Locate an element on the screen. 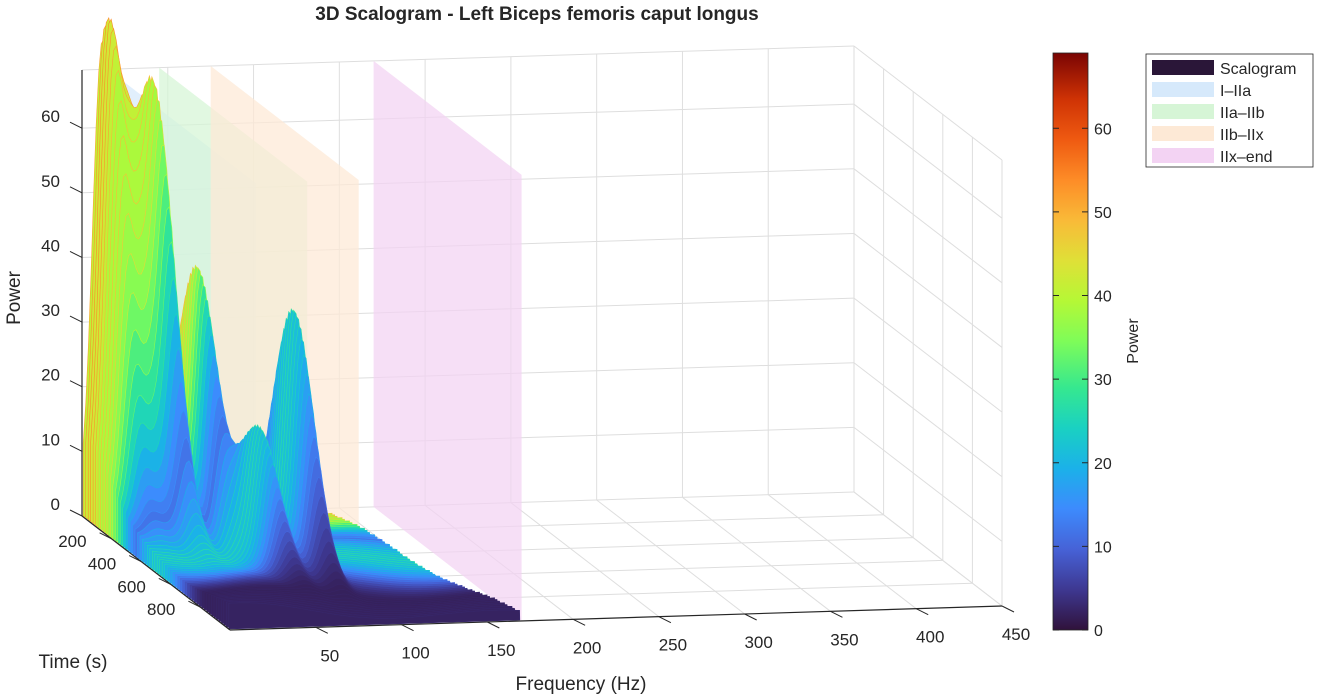 The width and height of the screenshot is (1318, 696). legend-entry: I–IIa is located at coordinates (1235, 91).